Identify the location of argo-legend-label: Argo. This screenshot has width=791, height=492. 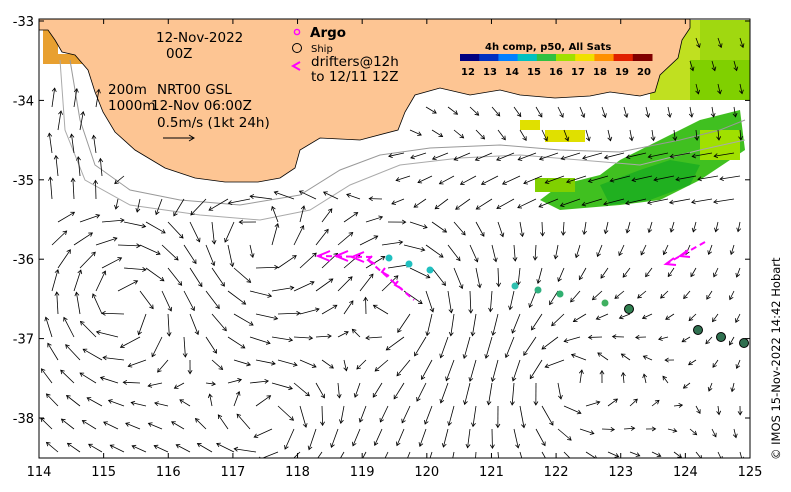
(328, 33).